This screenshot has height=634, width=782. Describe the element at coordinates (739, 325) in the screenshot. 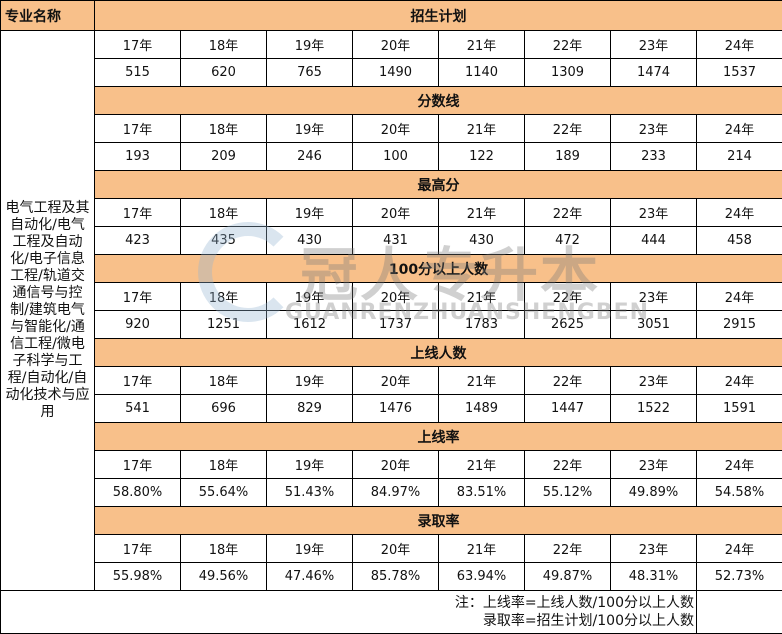

I see `value-cell: 2915` at that location.